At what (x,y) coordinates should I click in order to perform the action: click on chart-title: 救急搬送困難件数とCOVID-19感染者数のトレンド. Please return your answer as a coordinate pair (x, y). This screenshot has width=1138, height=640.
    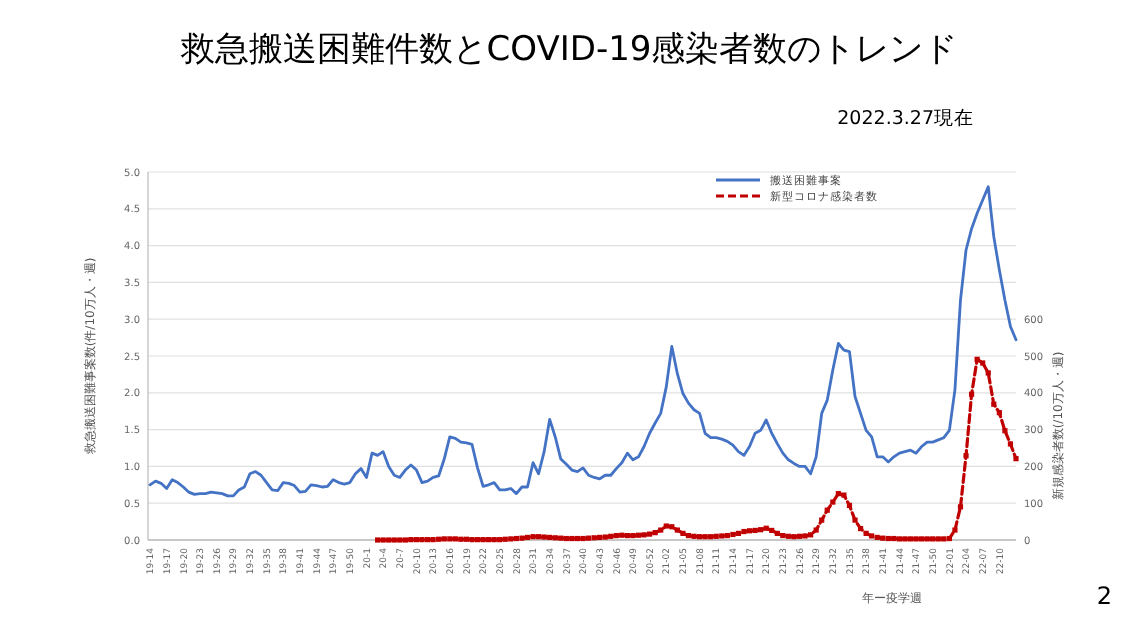
    Looking at the image, I should click on (568, 50).